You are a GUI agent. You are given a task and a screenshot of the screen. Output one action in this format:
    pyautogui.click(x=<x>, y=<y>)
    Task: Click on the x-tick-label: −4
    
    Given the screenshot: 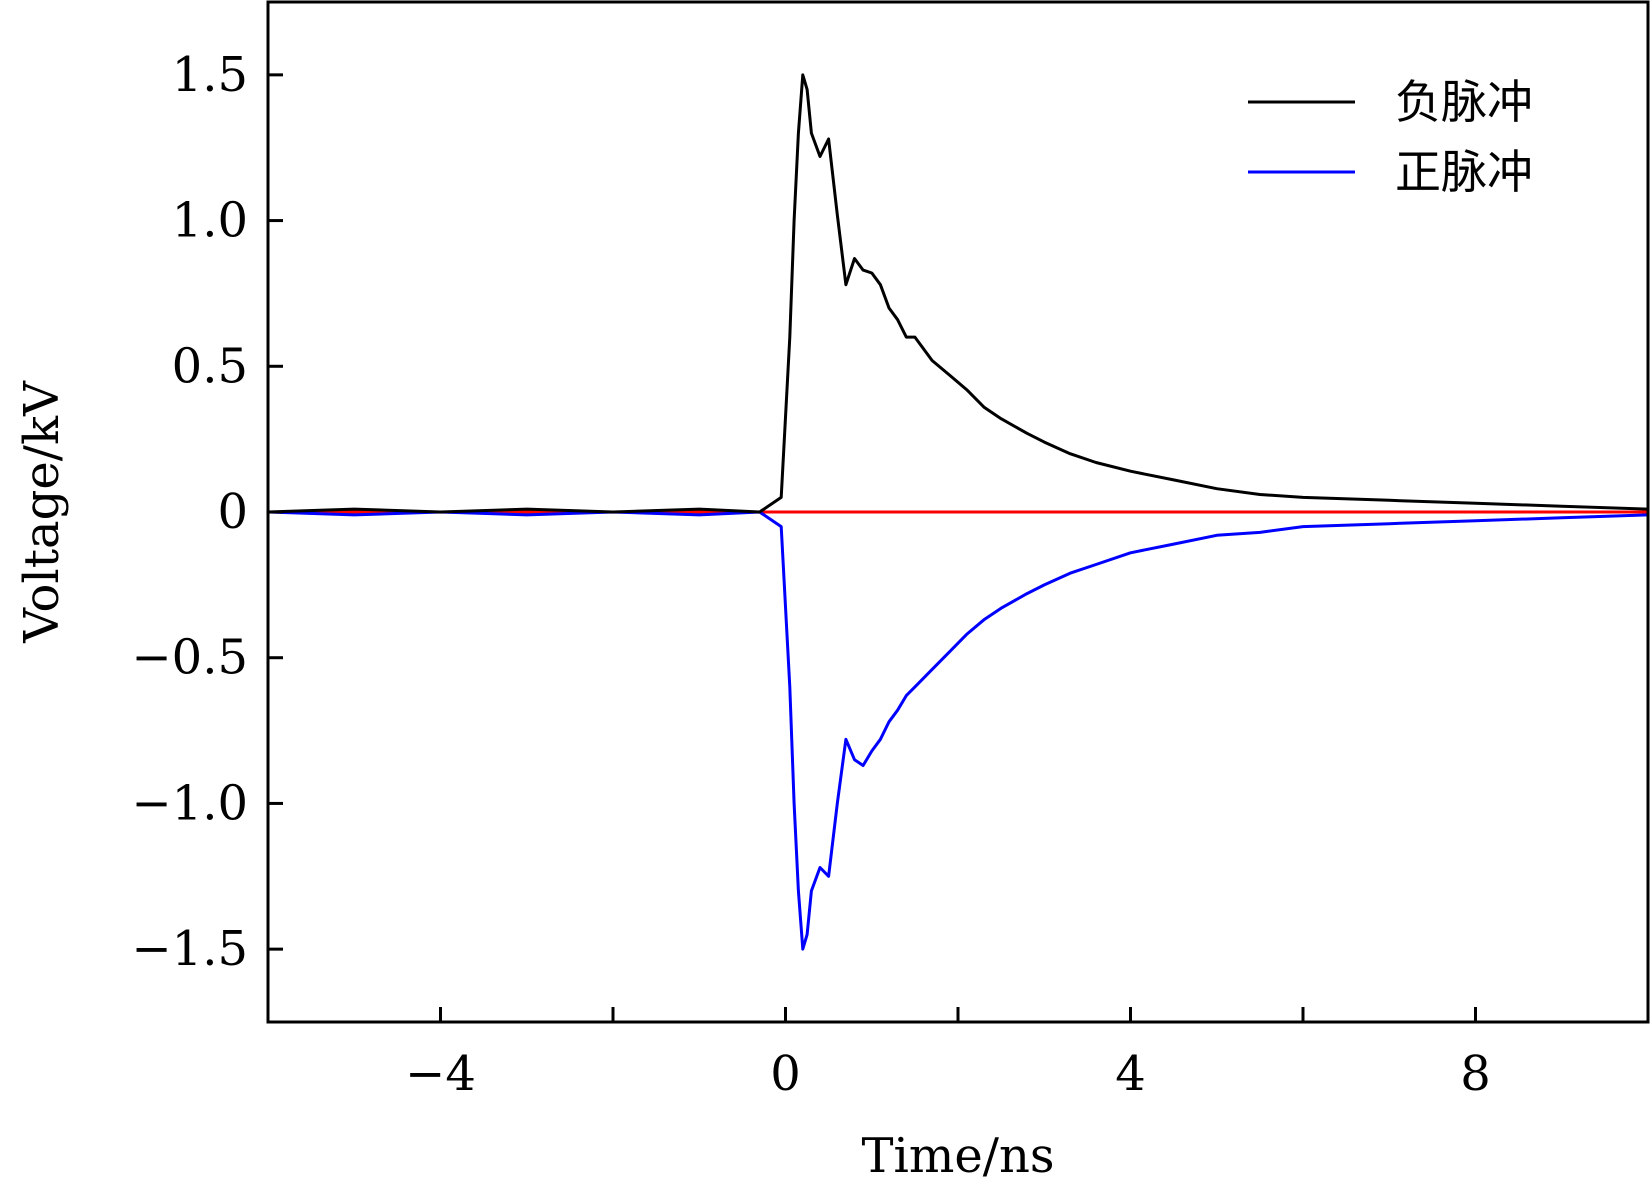 What is the action you would take?
    pyautogui.click(x=440, y=1074)
    